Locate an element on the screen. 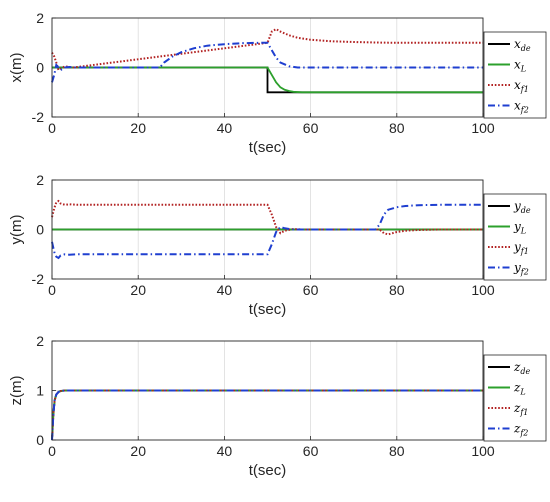 The image size is (550, 502). legend-entry-y-f1: yf1 is located at coordinates (521, 248).